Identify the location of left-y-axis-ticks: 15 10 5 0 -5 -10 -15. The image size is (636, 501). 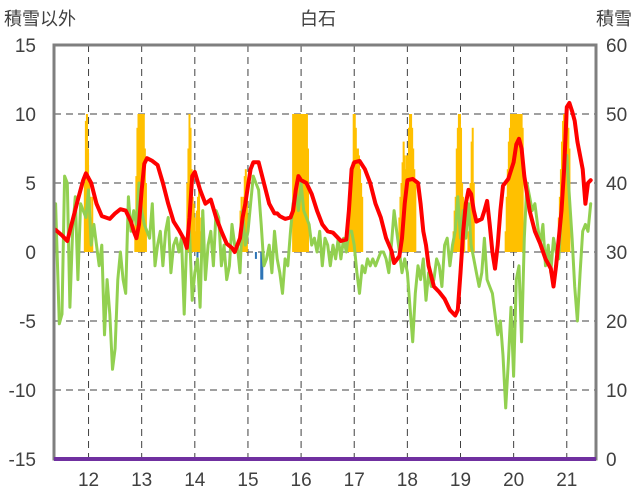
(22, 253).